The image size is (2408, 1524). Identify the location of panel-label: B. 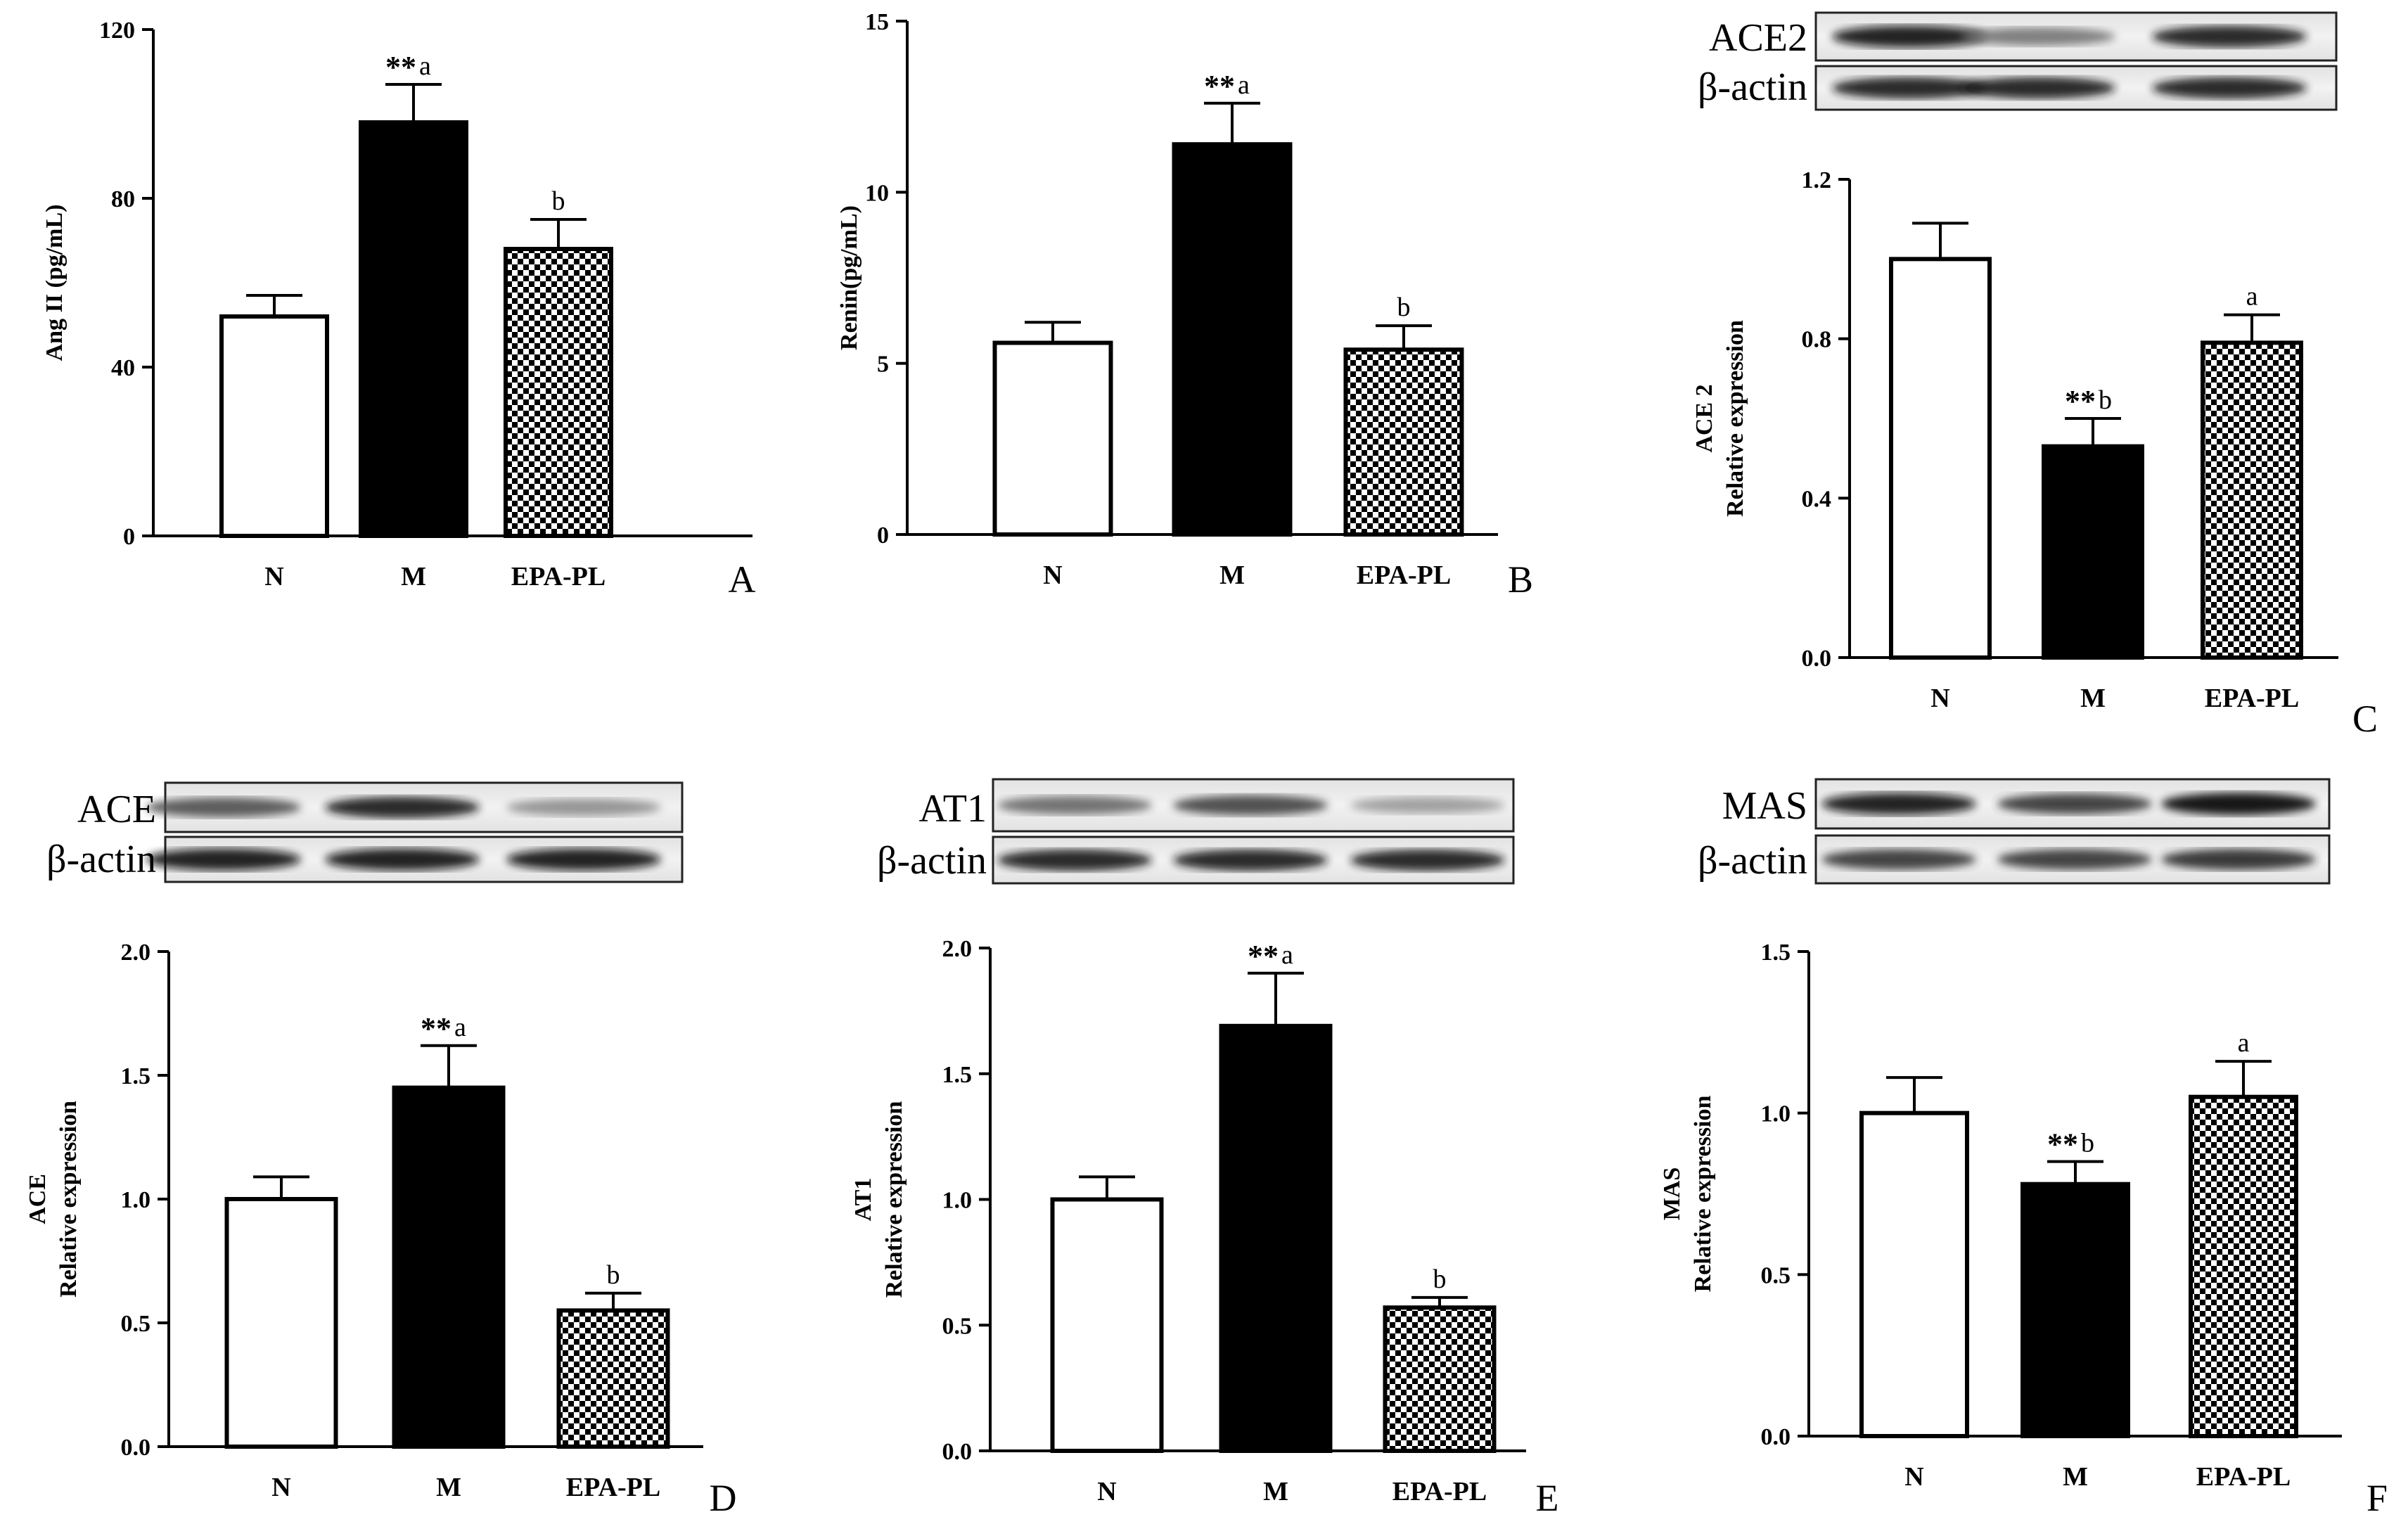
(1520, 579).